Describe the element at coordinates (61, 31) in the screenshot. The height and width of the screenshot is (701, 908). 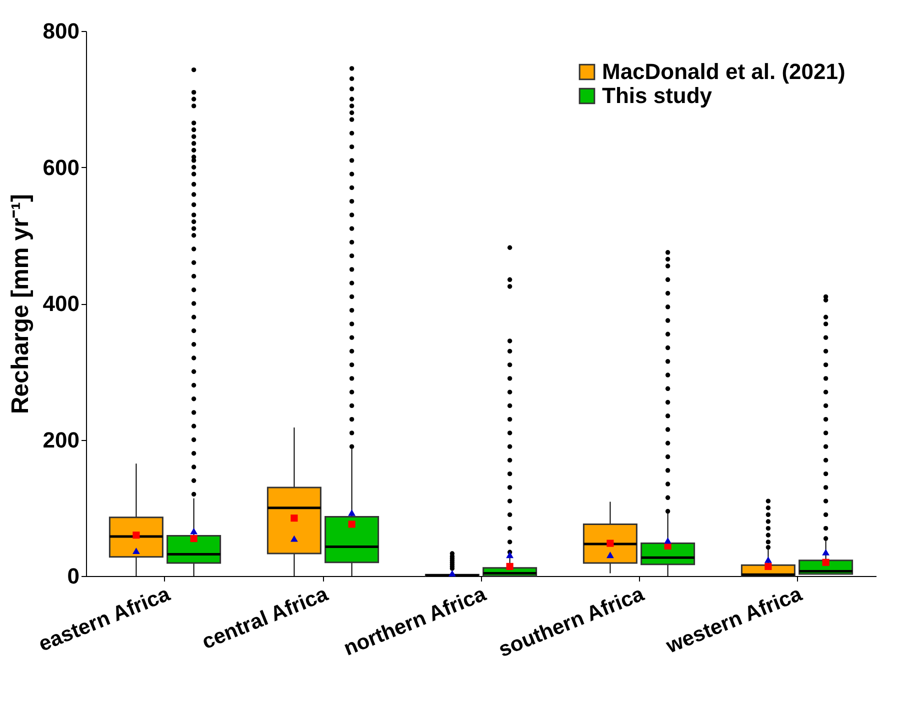
I see `y-tick-label: 800` at that location.